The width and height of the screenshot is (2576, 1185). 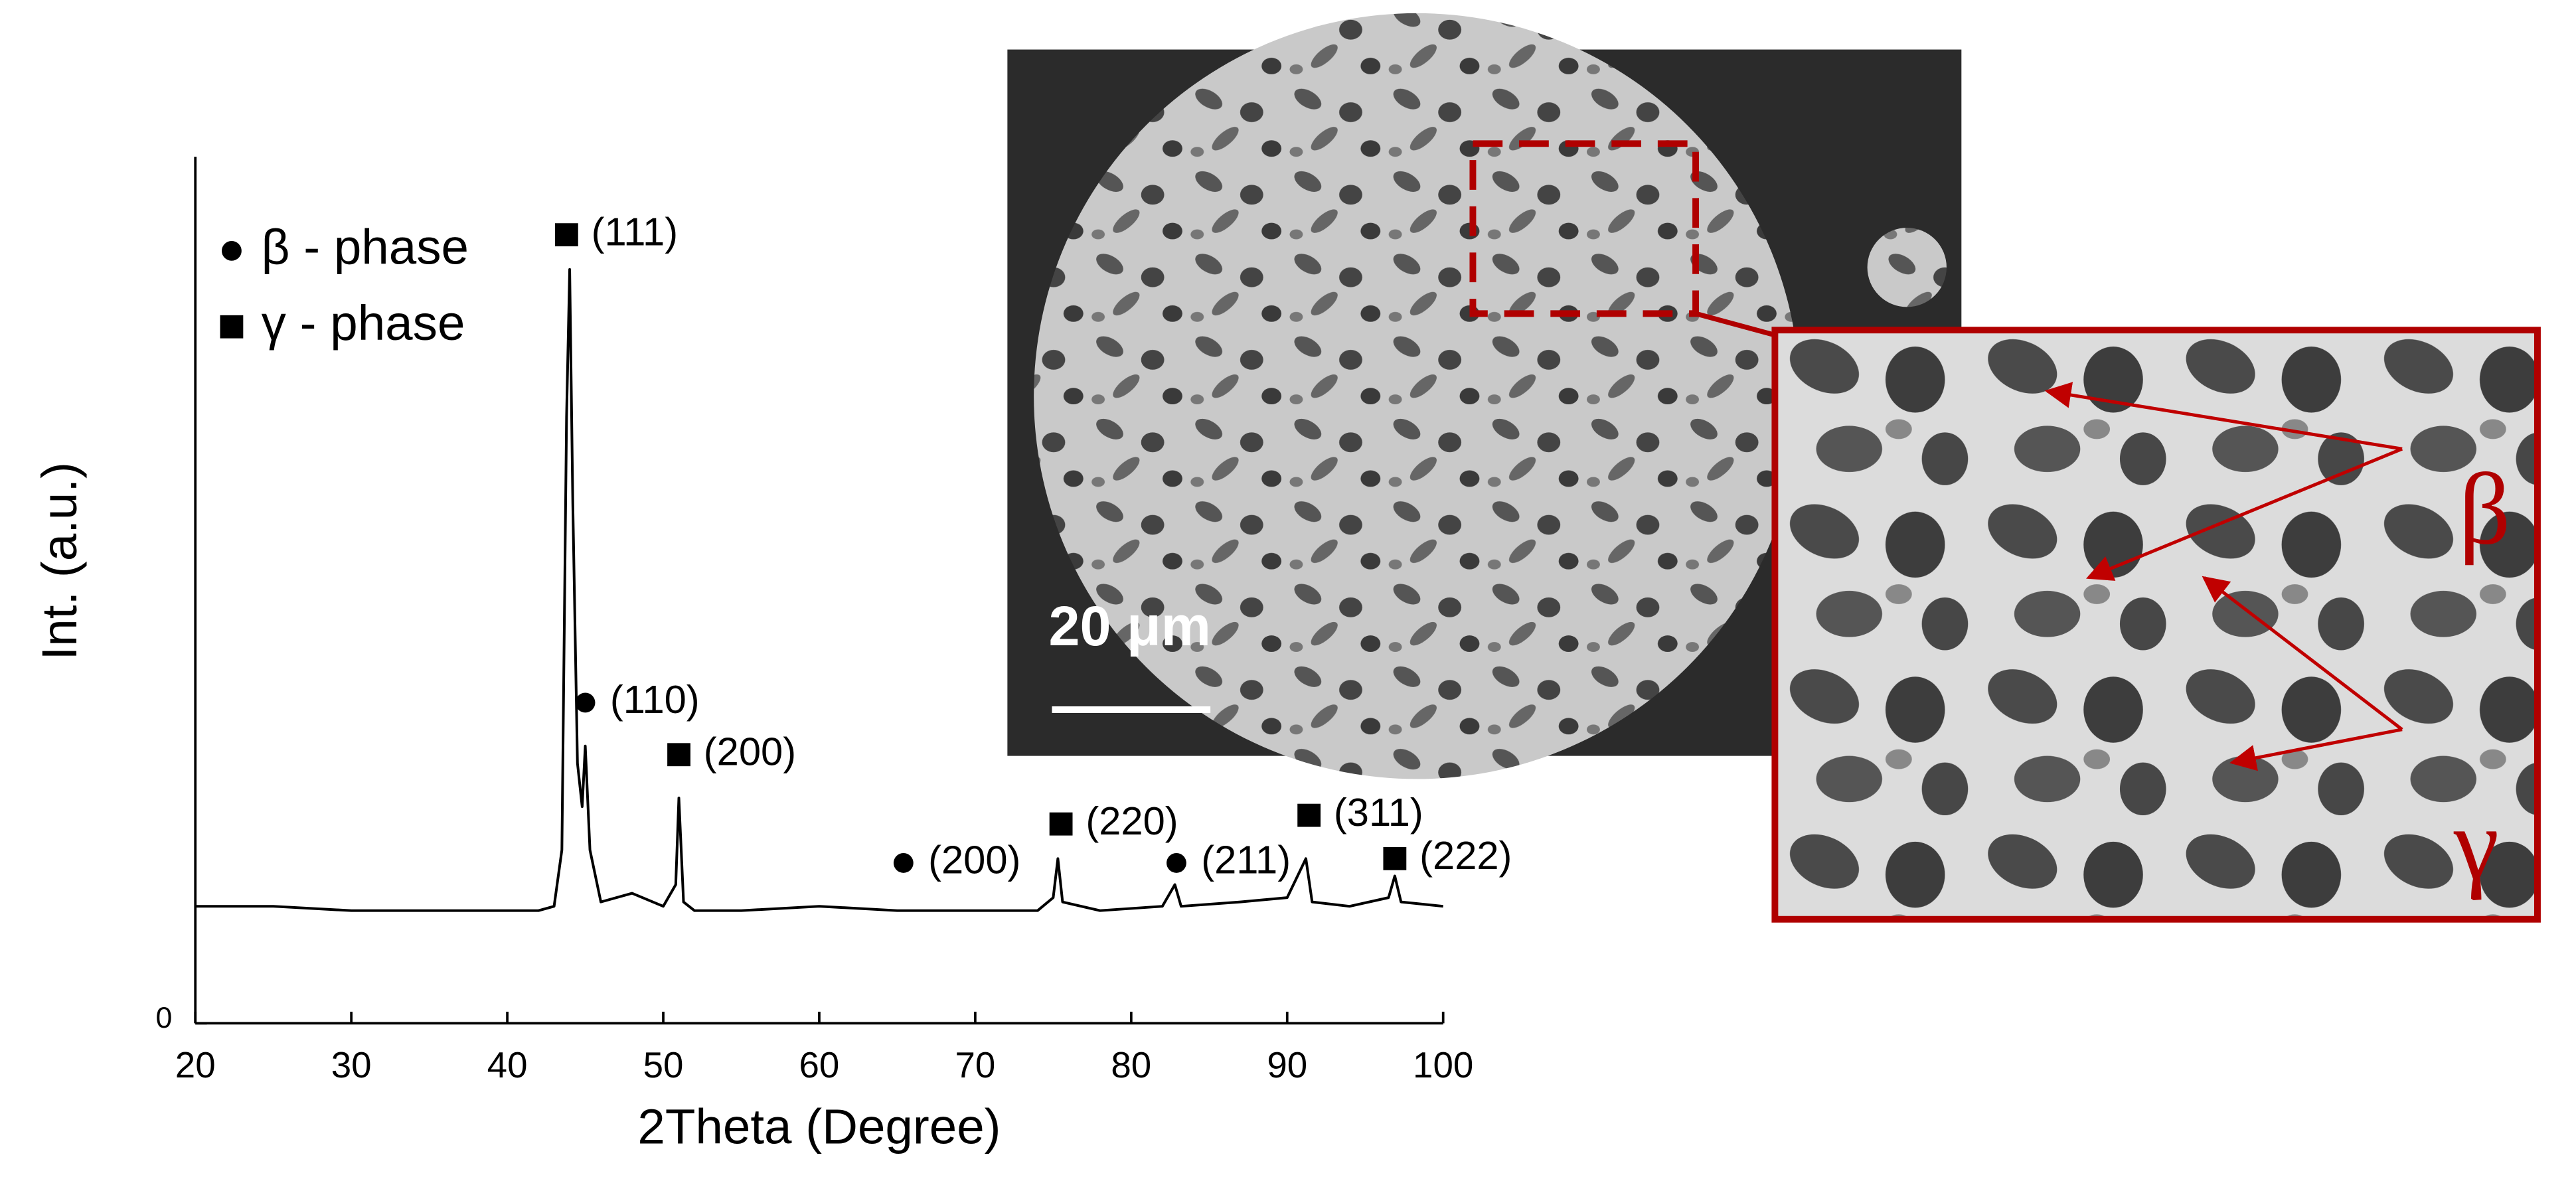 What do you see at coordinates (2223, 576) in the screenshot?
I see `arrows` at bounding box center [2223, 576].